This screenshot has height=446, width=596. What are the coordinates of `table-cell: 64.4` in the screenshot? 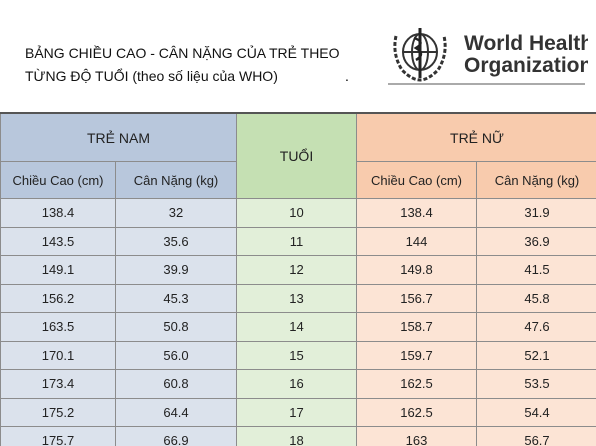 It's located at (176, 412).